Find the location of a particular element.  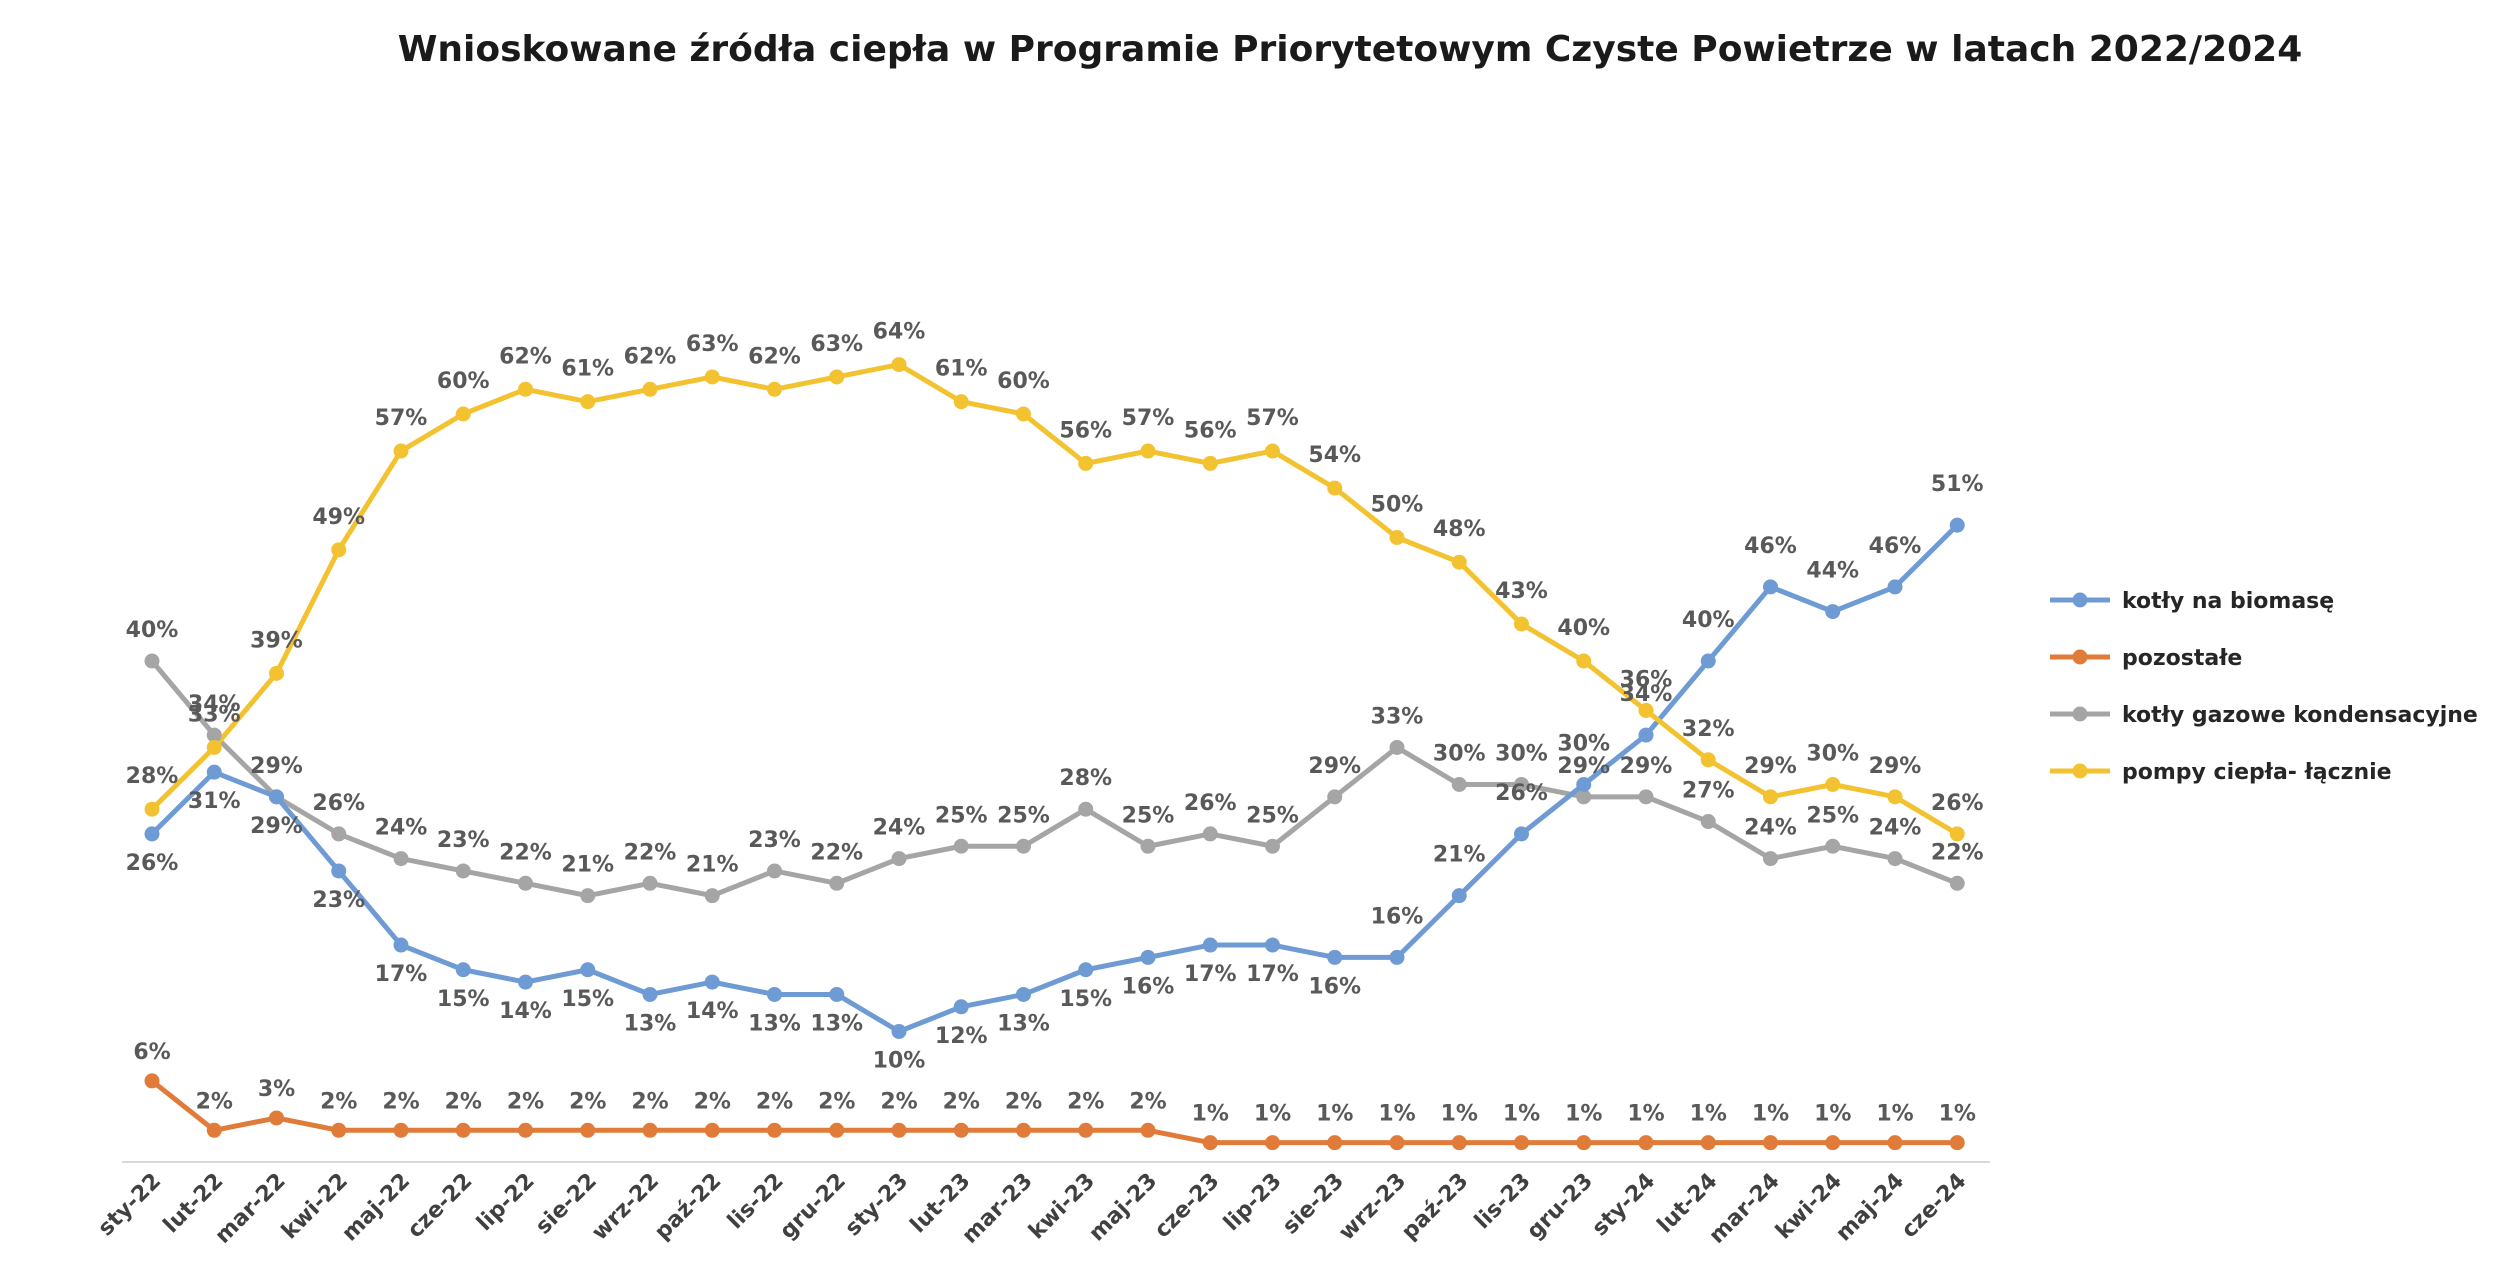

data-label: 31% is located at coordinates (214, 801).